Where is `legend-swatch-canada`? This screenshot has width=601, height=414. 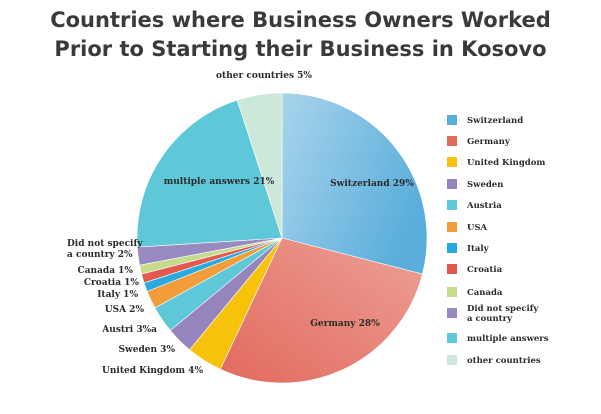
legend-swatch-canada is located at coordinates (452, 292).